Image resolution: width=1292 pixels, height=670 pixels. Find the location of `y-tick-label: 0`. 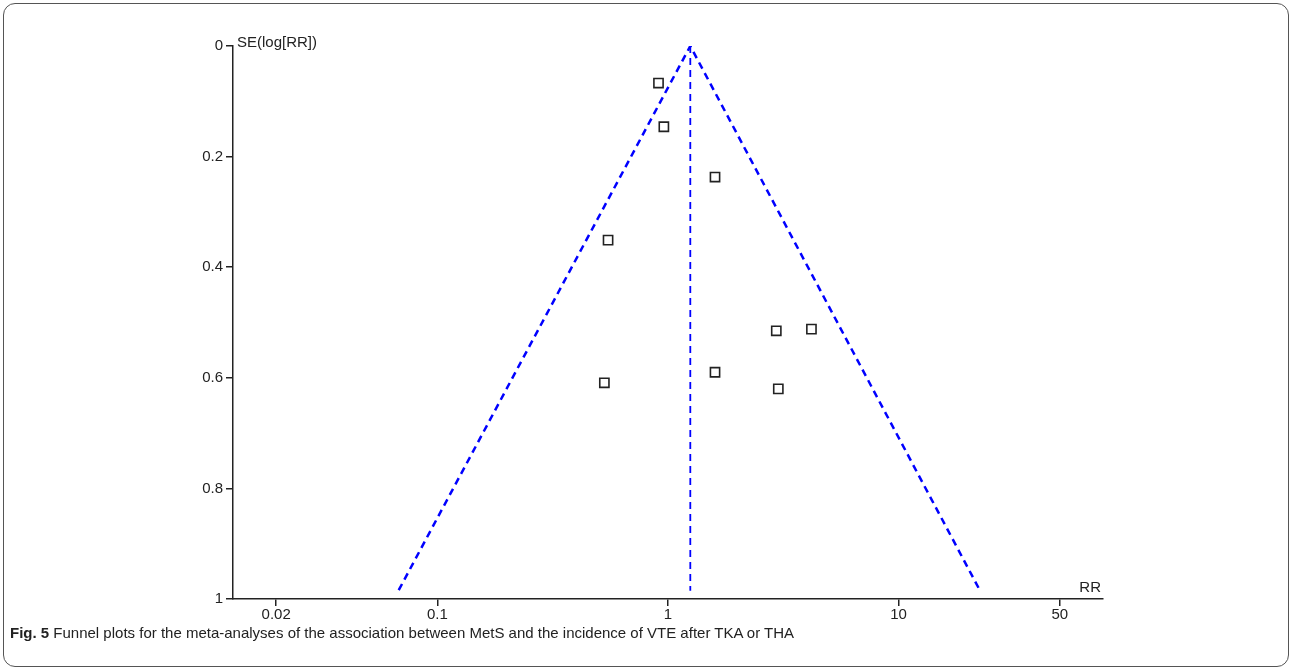

y-tick-label: 0 is located at coordinates (218, 45).